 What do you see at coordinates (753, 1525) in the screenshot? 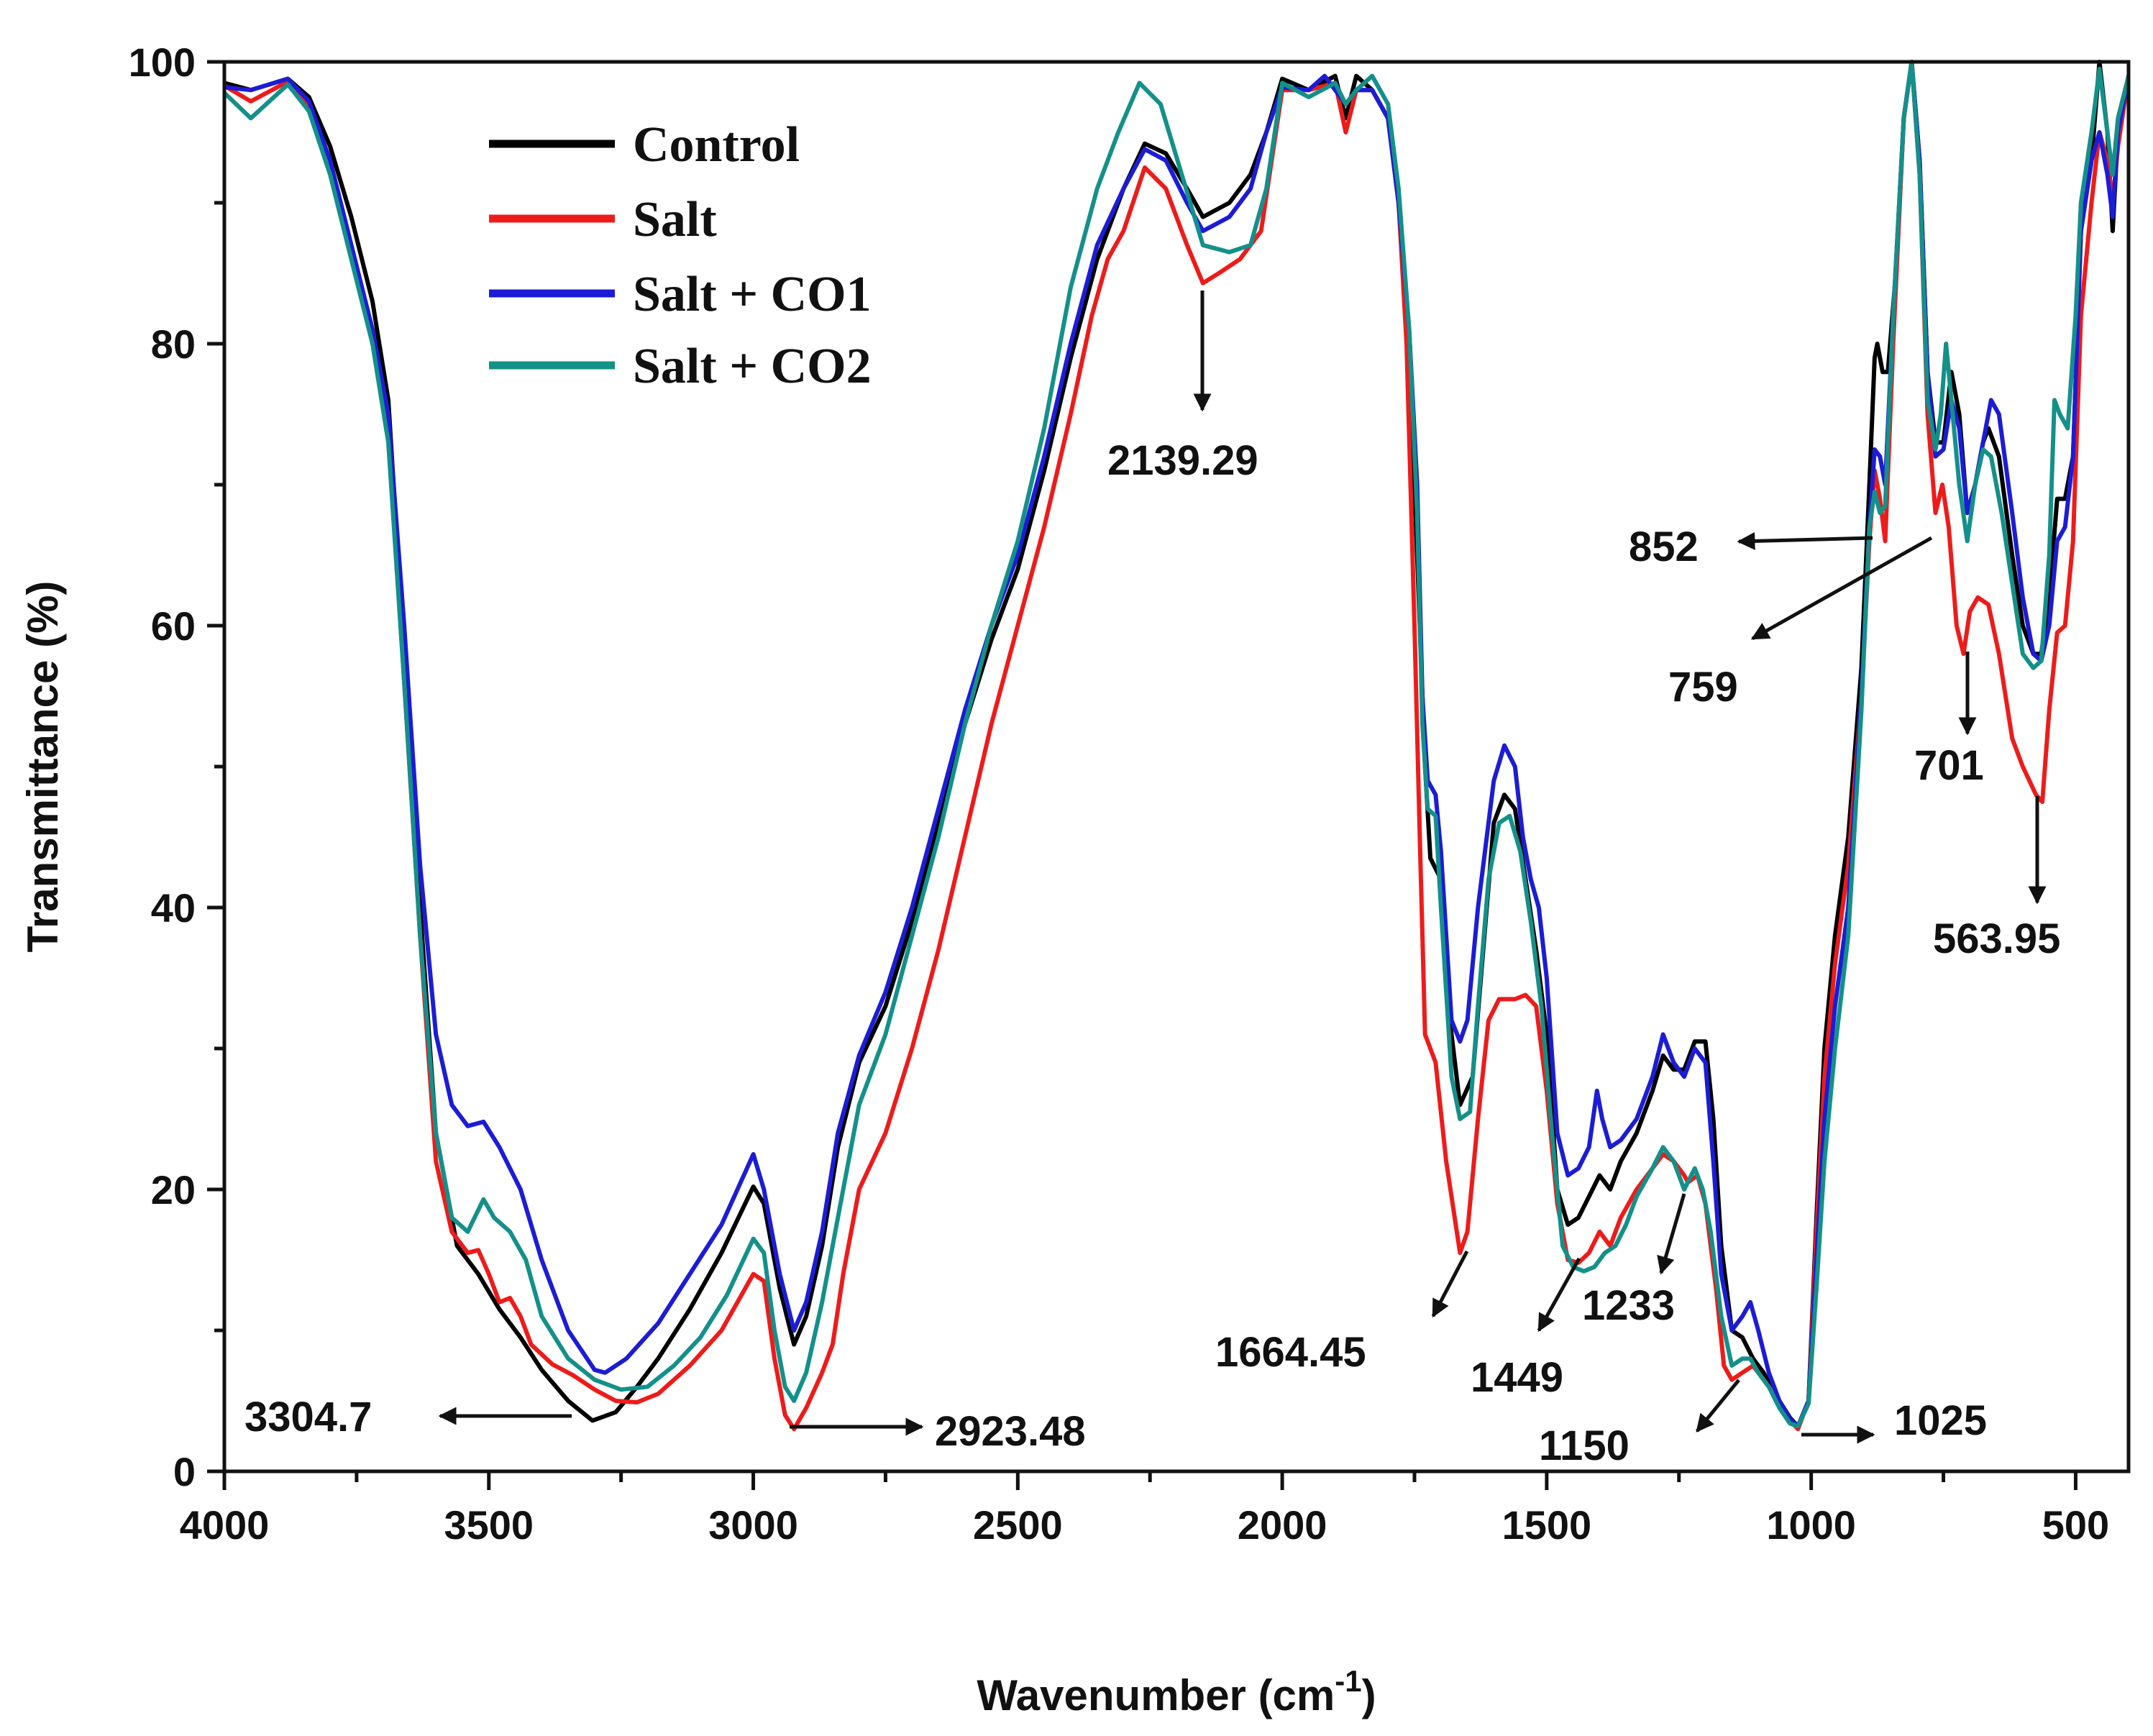
I see `x-tick-label: 3000` at bounding box center [753, 1525].